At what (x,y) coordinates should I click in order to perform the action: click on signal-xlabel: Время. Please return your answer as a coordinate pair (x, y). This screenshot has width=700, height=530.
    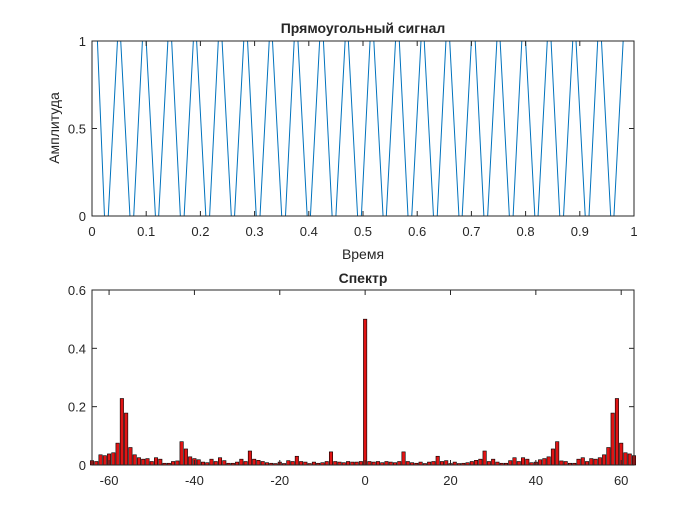
    Looking at the image, I should click on (363, 254).